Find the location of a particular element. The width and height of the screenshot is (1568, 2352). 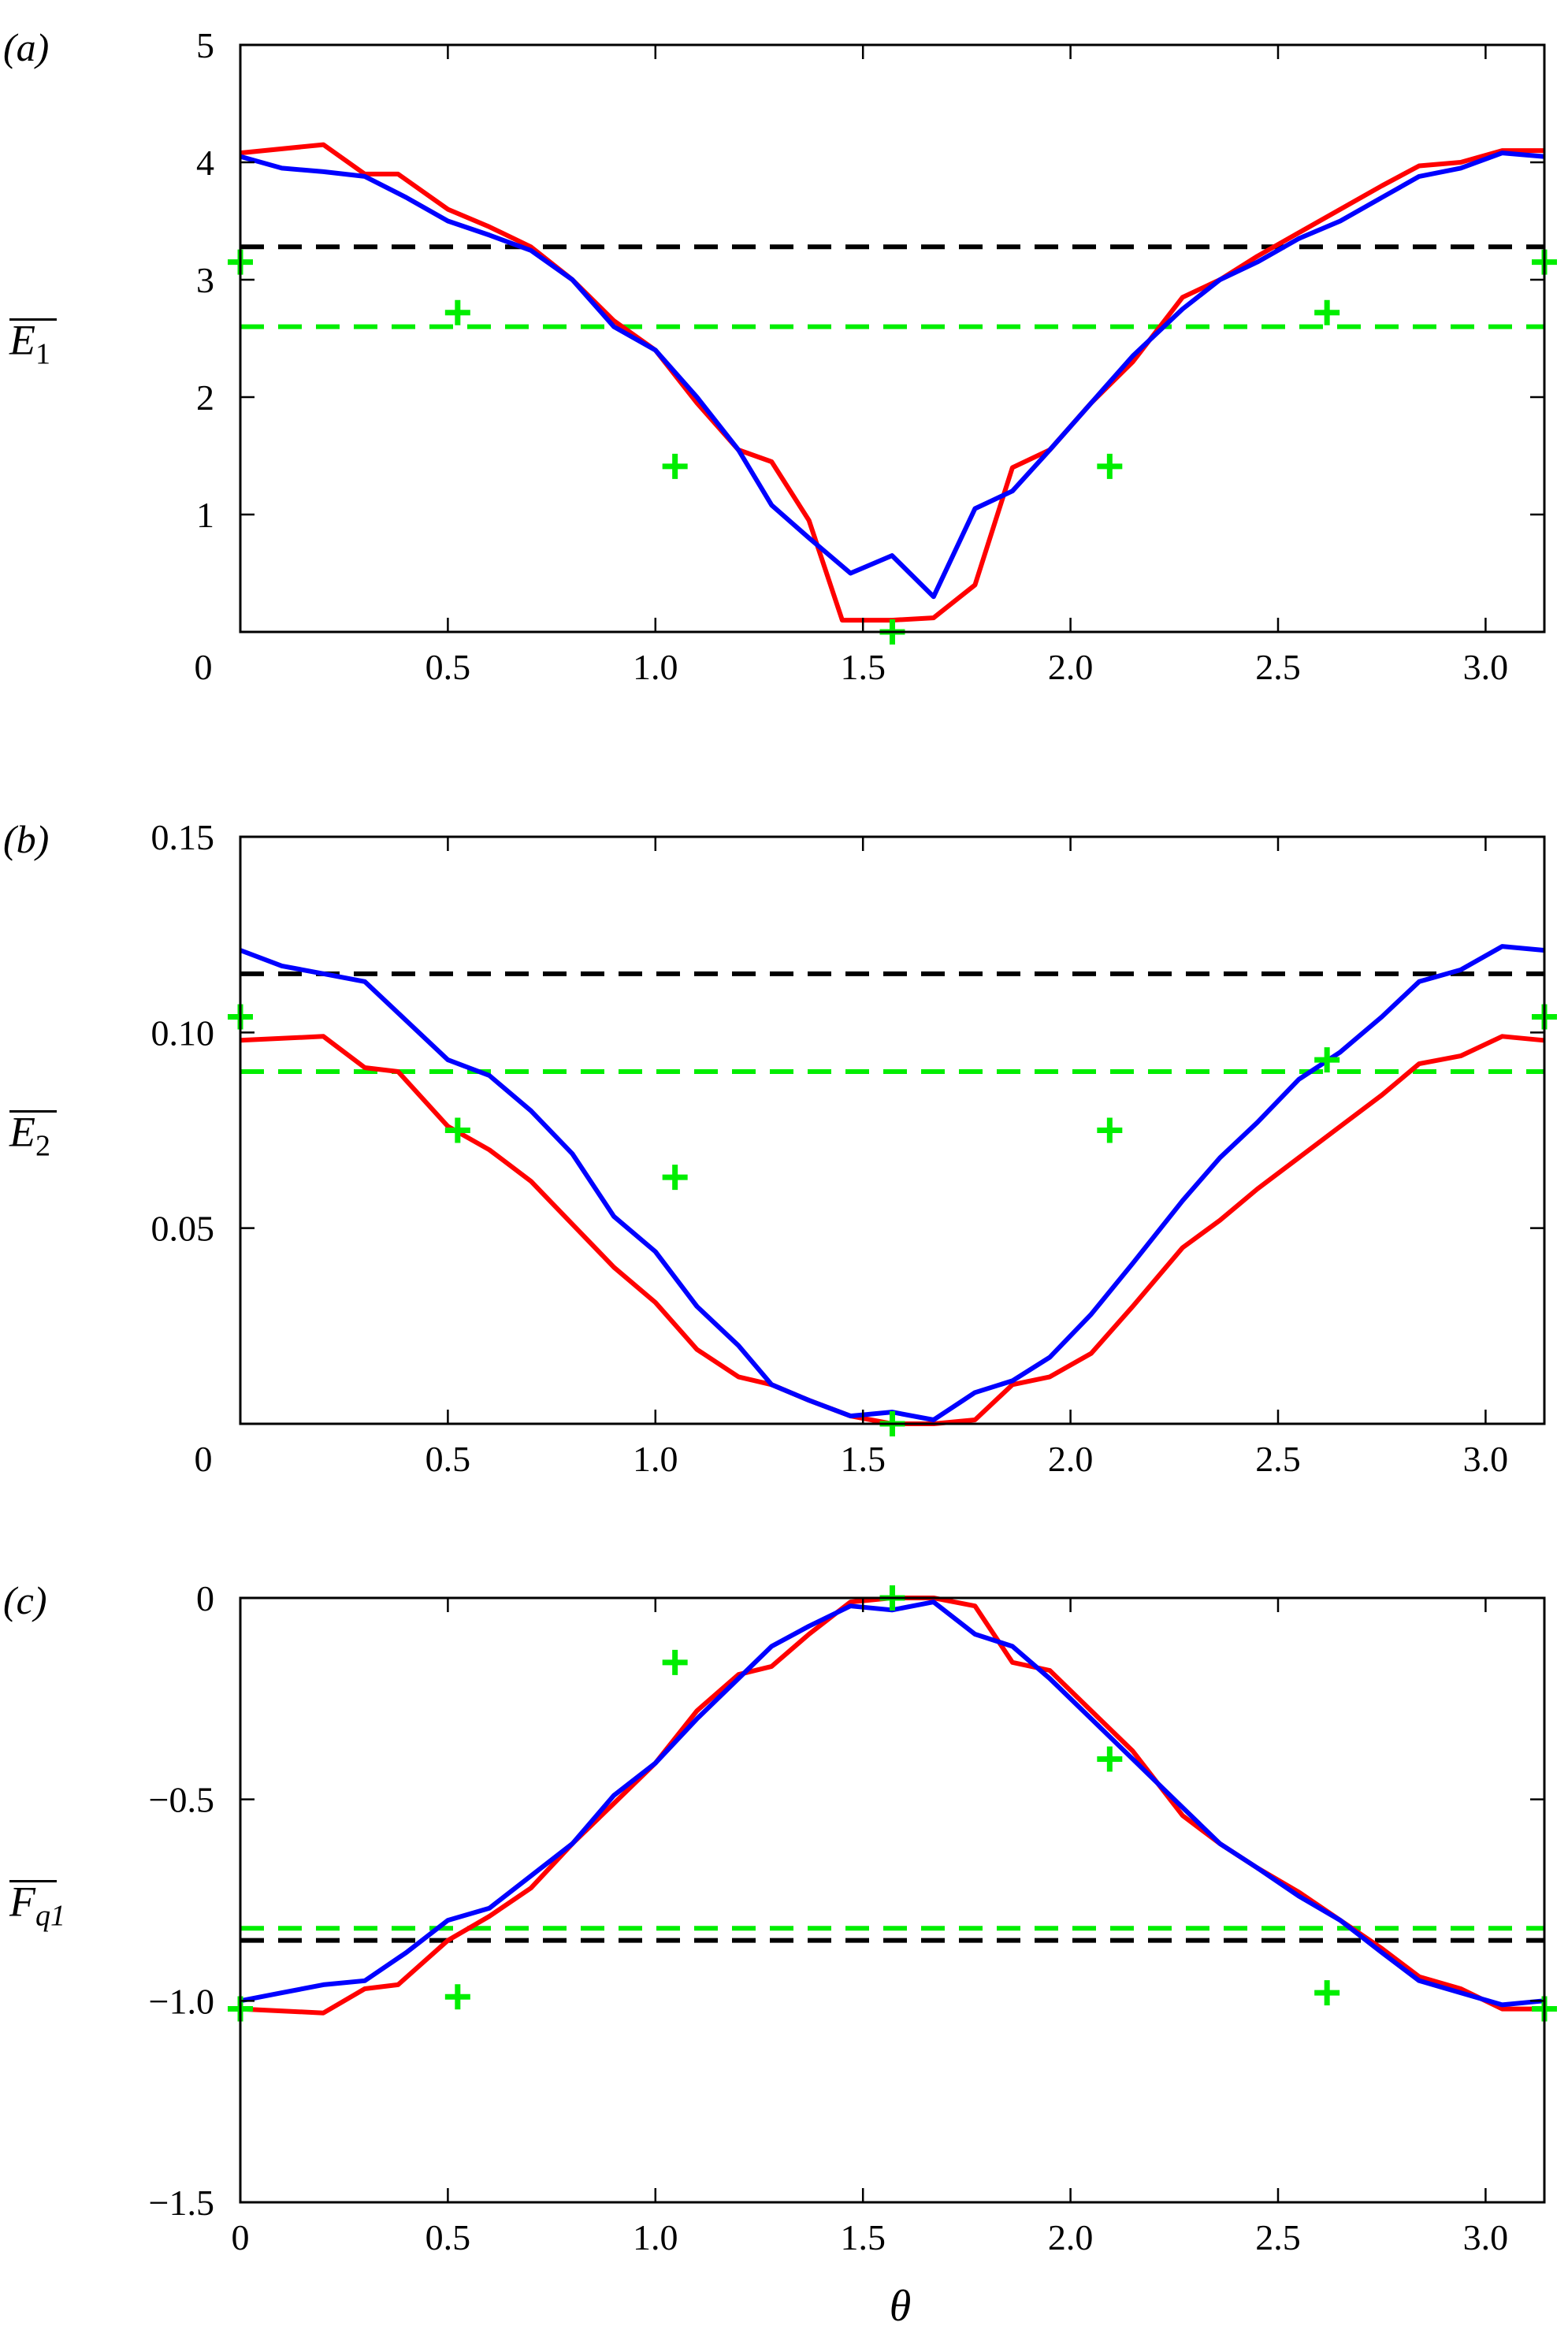

y-axis-label: Fq1 is located at coordinates (37, 1905).